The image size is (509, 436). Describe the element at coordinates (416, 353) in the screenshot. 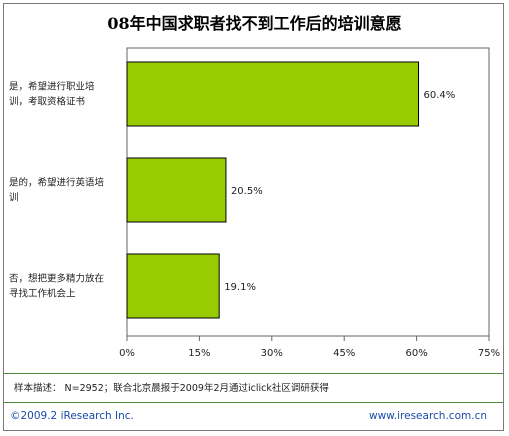

I see `x-tick-label: 60%` at that location.